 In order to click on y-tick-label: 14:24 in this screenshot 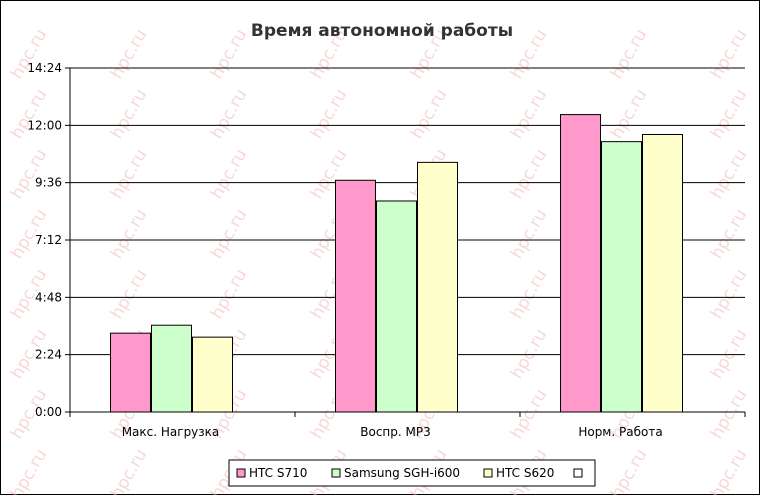, I will do `click(44, 68)`.